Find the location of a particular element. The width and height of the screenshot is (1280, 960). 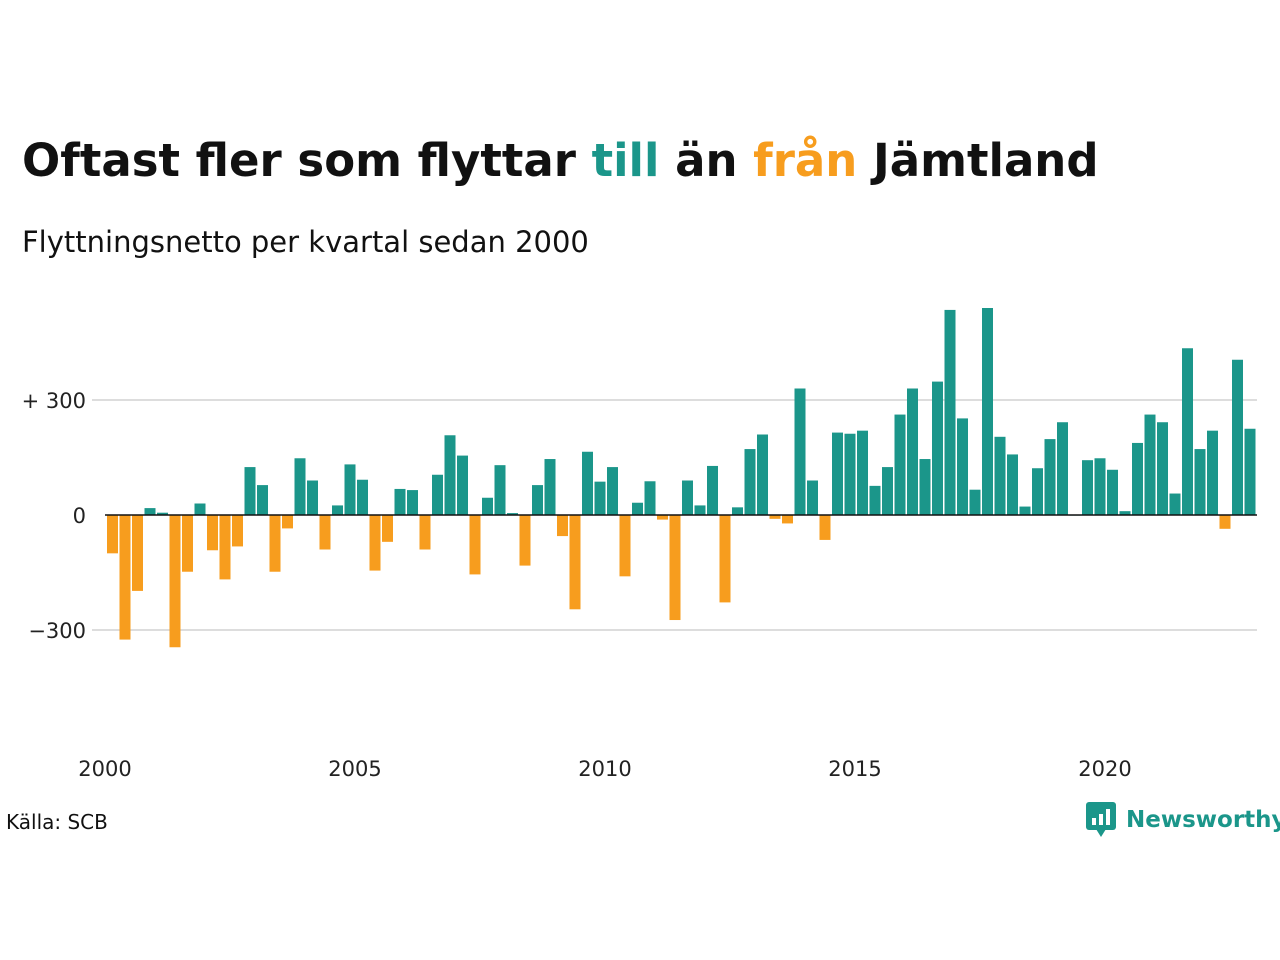

chat-bar-chart-icon is located at coordinates (1101, 819).